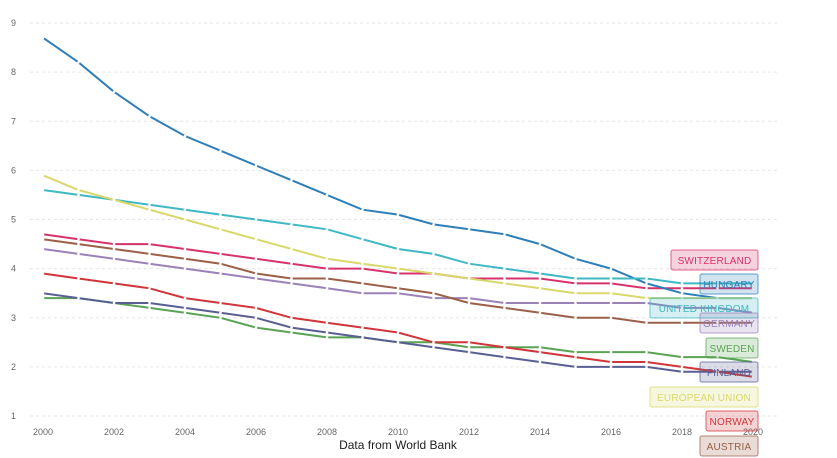 This screenshot has width=837, height=458. I want to click on x-tick-label: 2014, so click(540, 432).